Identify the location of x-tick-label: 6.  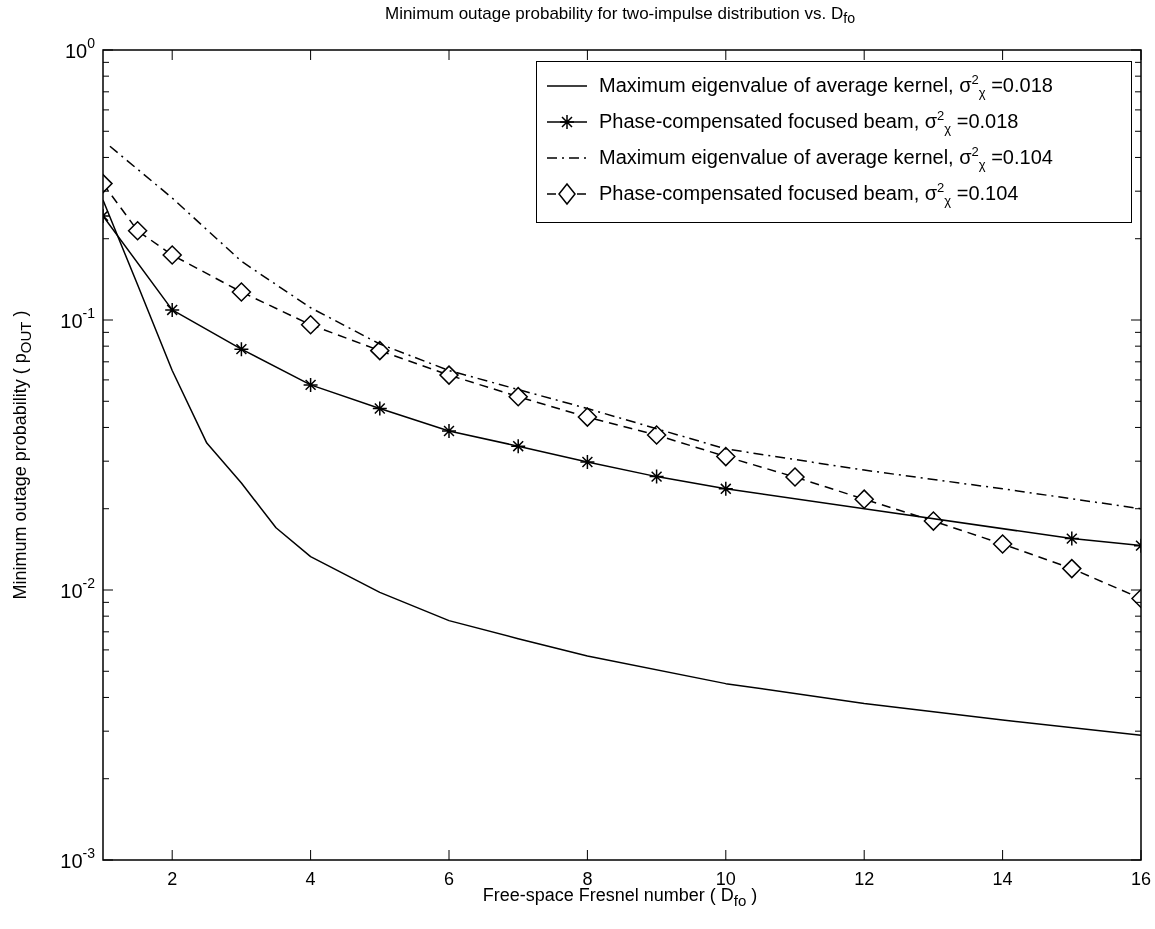
(449, 878).